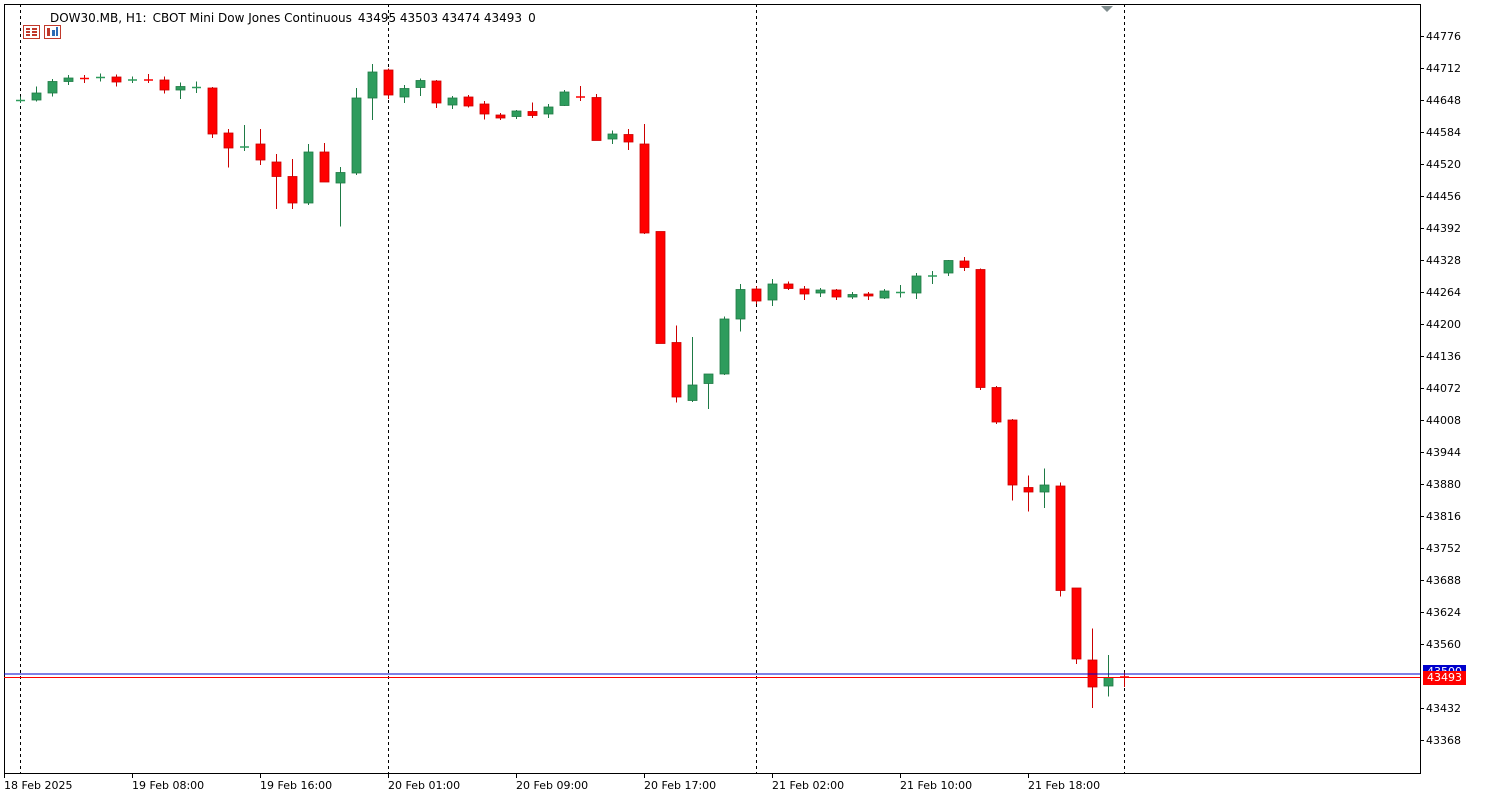  Describe the element at coordinates (1443, 708) in the screenshot. I see `price-tick-label: 43432` at that location.